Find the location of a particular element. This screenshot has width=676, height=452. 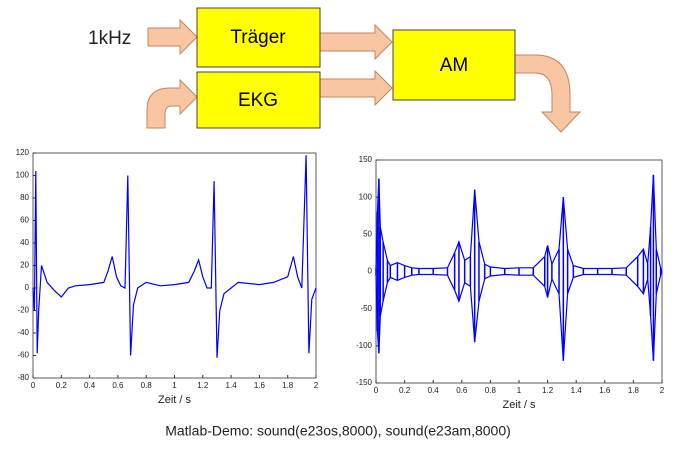

y-tick-label: 80 is located at coordinates (24, 197).